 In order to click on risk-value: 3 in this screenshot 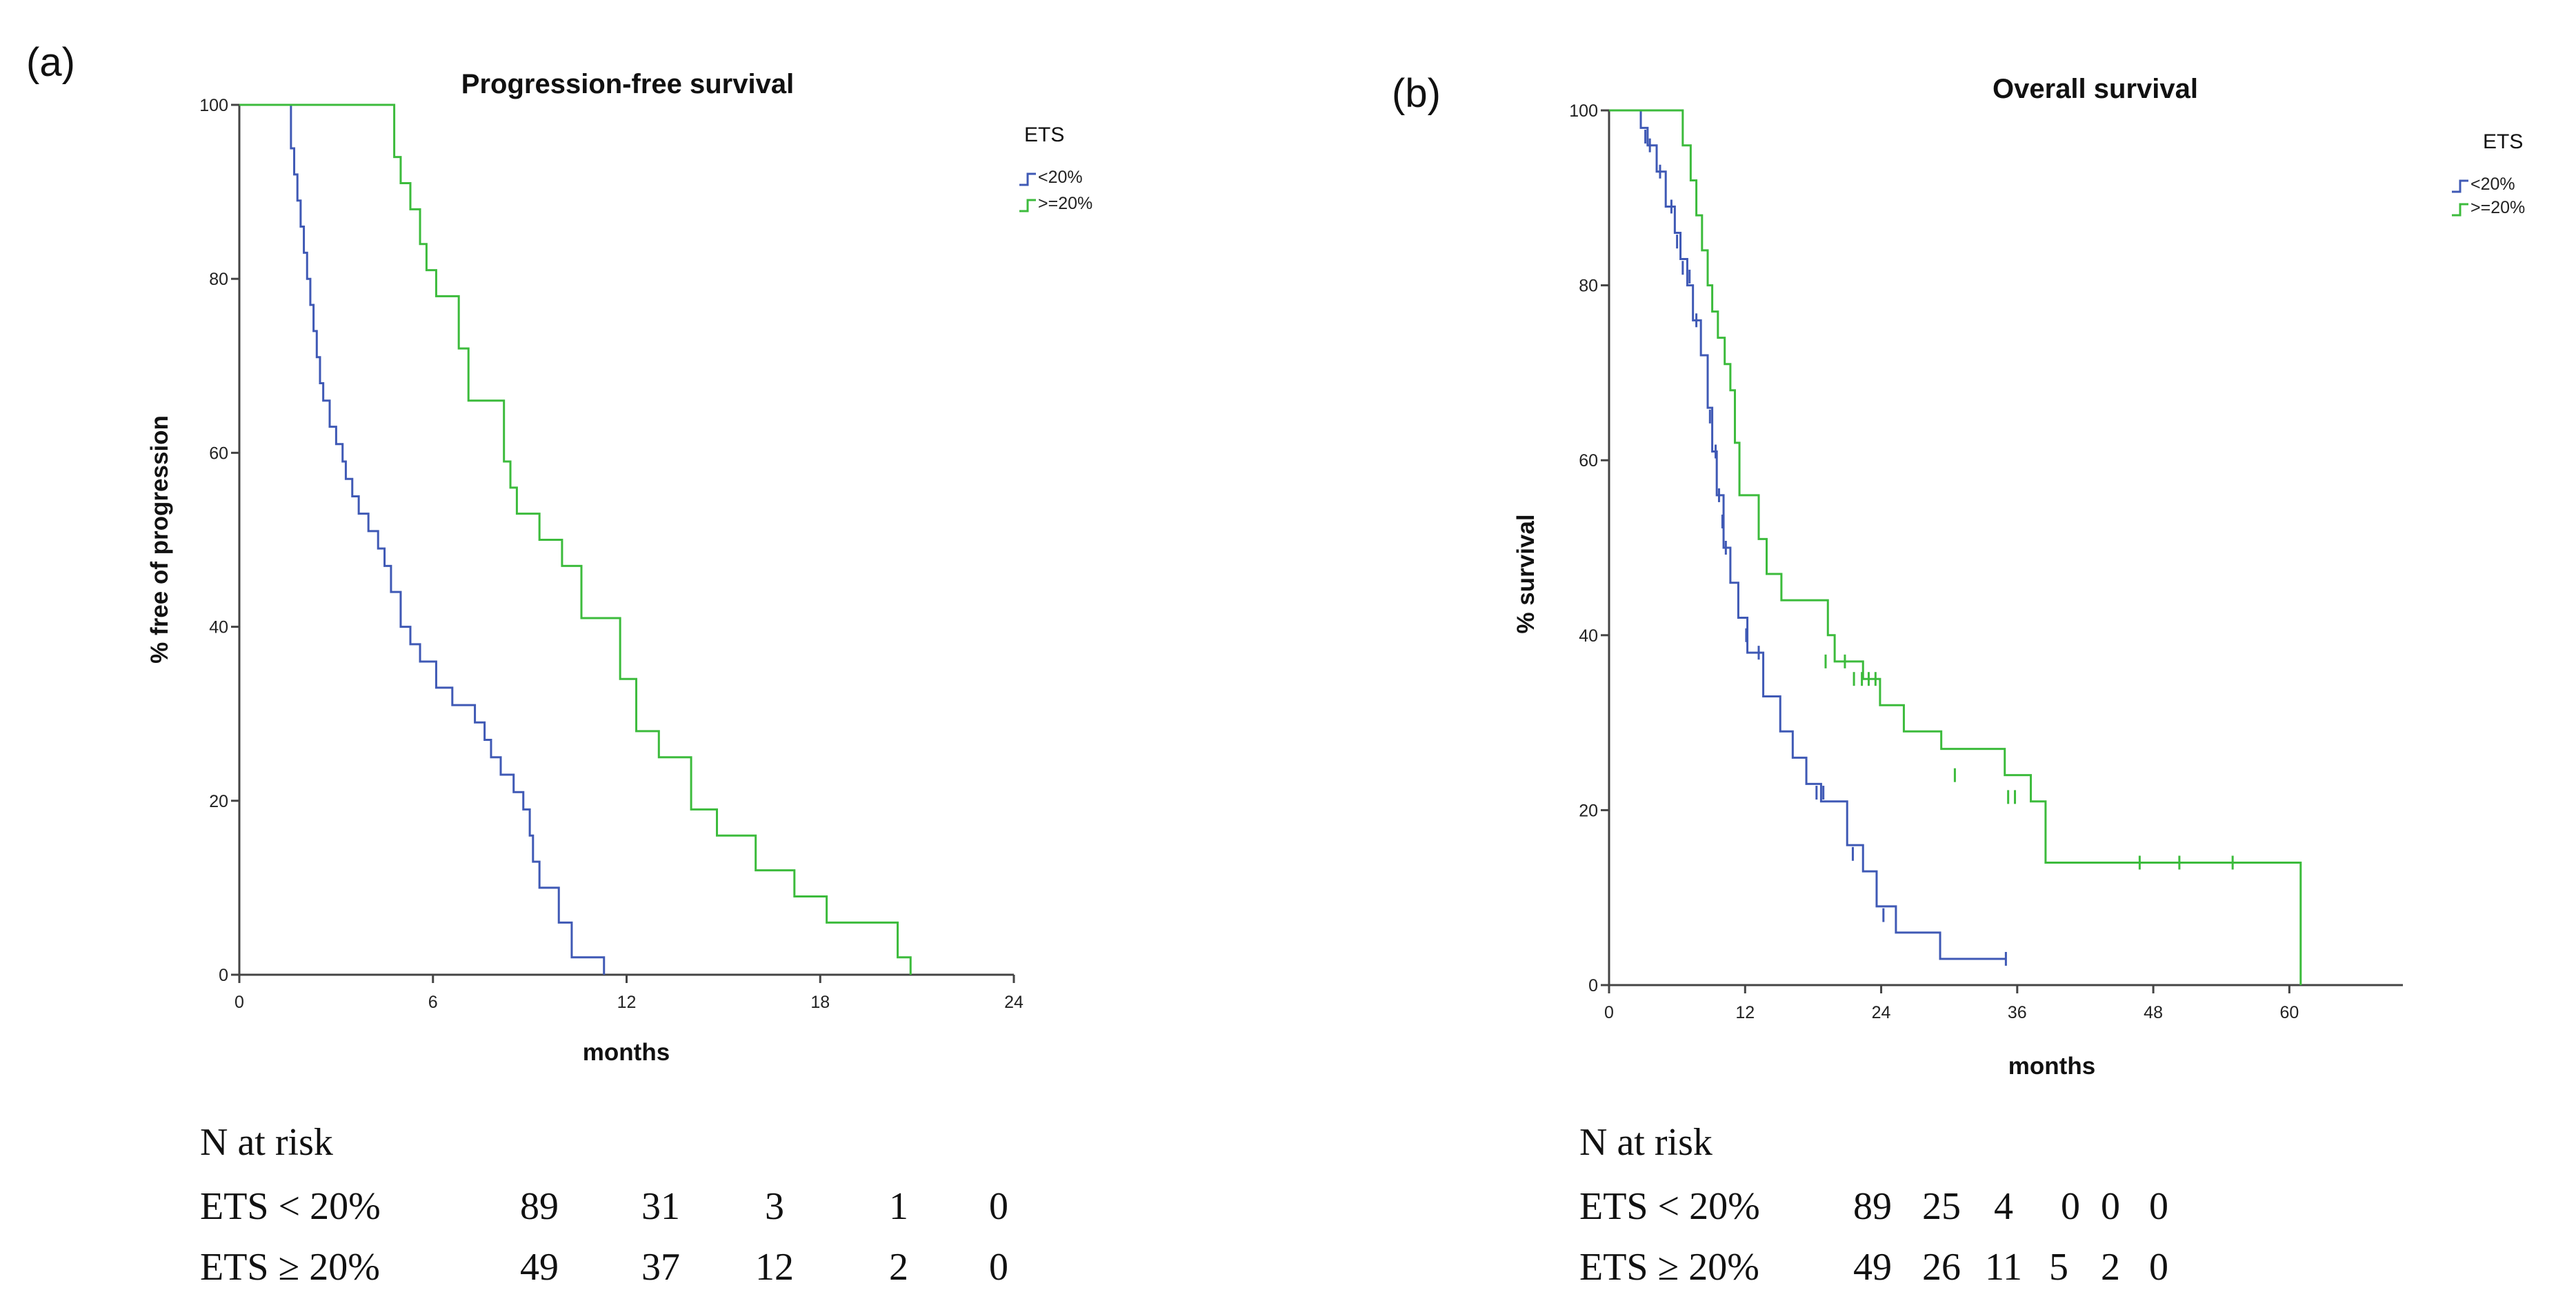, I will do `click(774, 1206)`.